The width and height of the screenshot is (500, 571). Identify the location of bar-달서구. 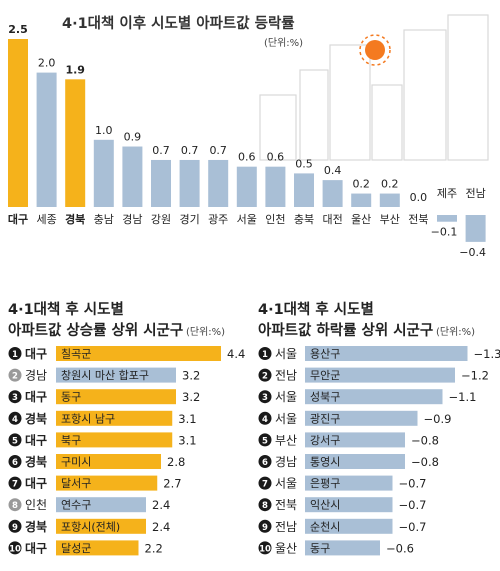
(107, 483).